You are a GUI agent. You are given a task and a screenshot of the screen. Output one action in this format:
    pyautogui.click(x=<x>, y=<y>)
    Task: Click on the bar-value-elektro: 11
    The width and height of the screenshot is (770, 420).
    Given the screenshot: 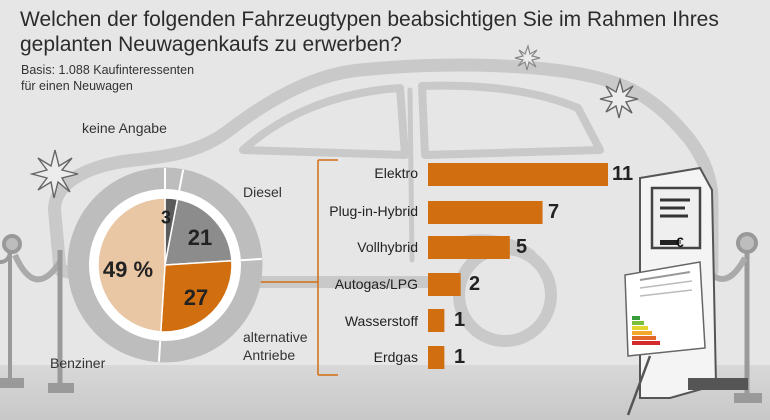 What is the action you would take?
    pyautogui.click(x=623, y=174)
    